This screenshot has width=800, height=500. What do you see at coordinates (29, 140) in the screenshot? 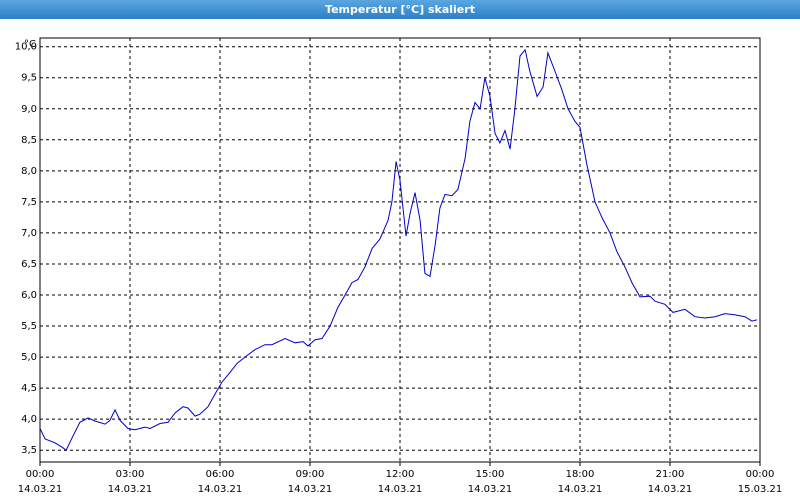
I see `y-tick-label: 8,5` at bounding box center [29, 140].